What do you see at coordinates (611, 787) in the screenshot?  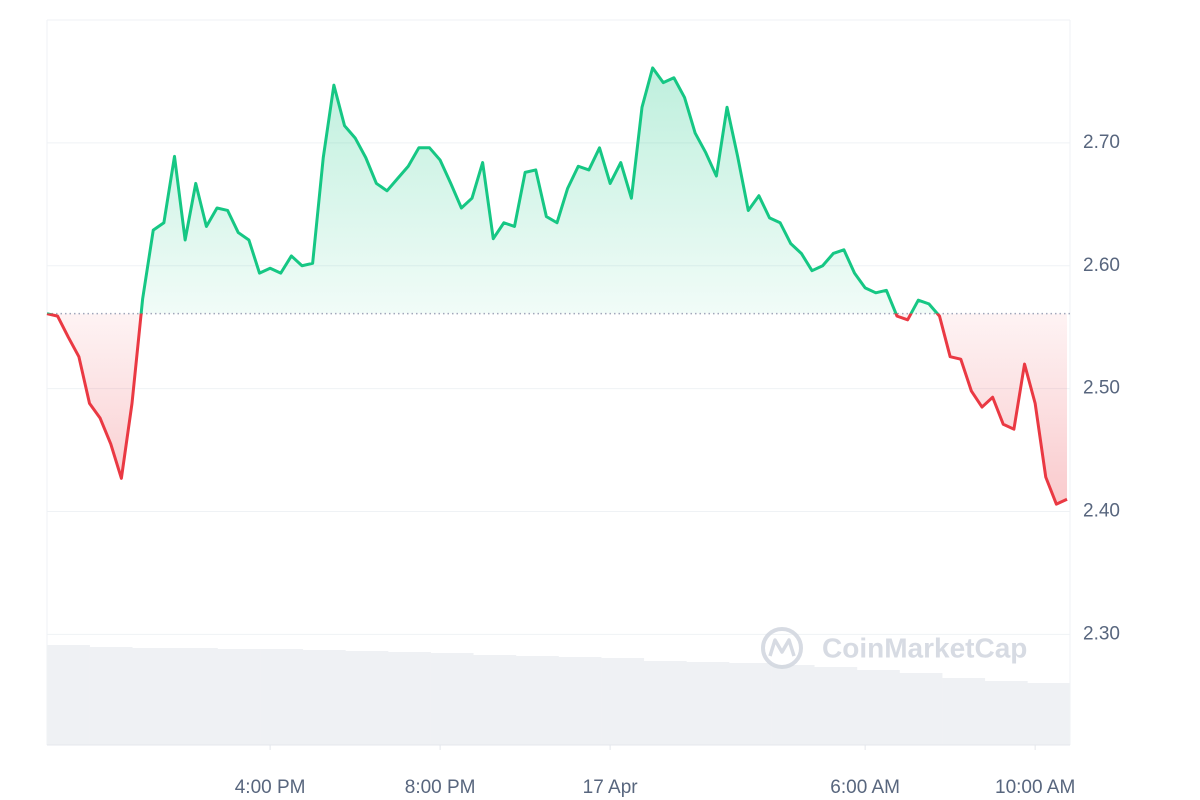 I see `x-tick-label: 17 Apr` at bounding box center [611, 787].